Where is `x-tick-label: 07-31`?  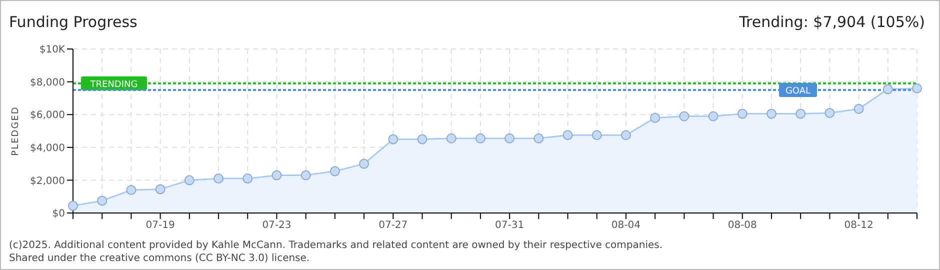
x-tick-label: 07-31 is located at coordinates (509, 226).